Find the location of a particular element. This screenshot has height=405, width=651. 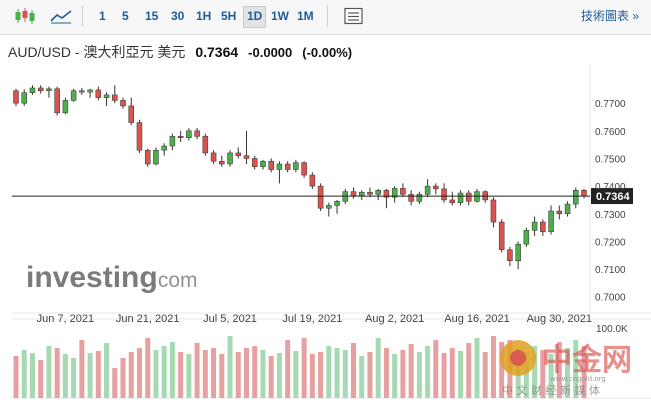

price-label-box is located at coordinates (612, 196).